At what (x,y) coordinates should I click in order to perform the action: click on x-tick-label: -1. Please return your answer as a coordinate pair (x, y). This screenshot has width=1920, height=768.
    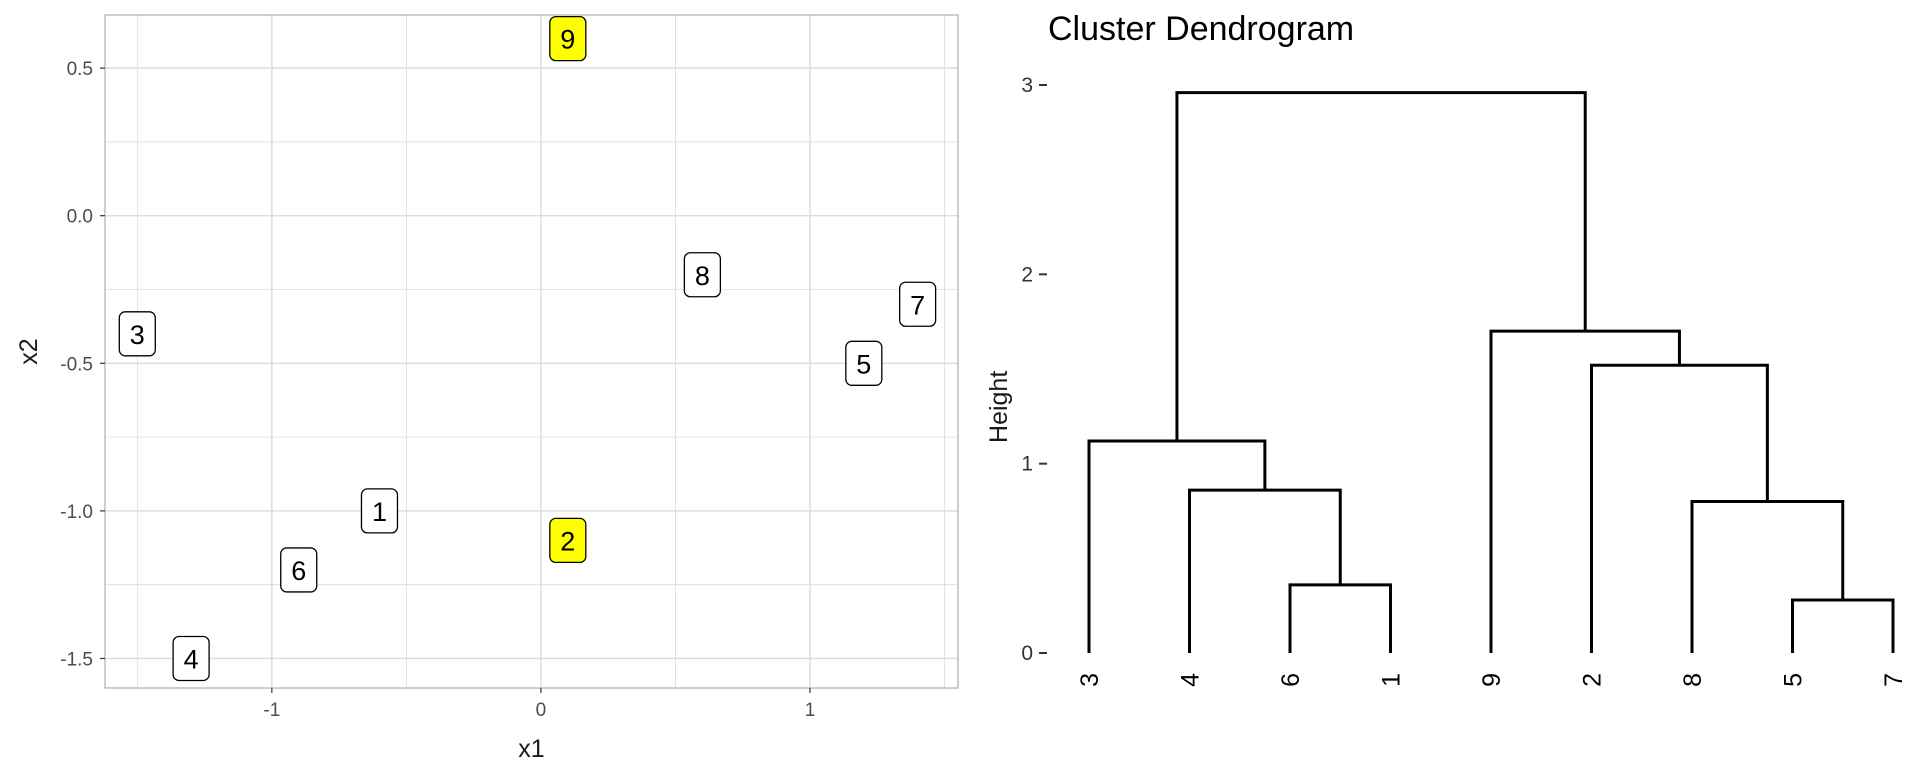
    Looking at the image, I should click on (271, 710).